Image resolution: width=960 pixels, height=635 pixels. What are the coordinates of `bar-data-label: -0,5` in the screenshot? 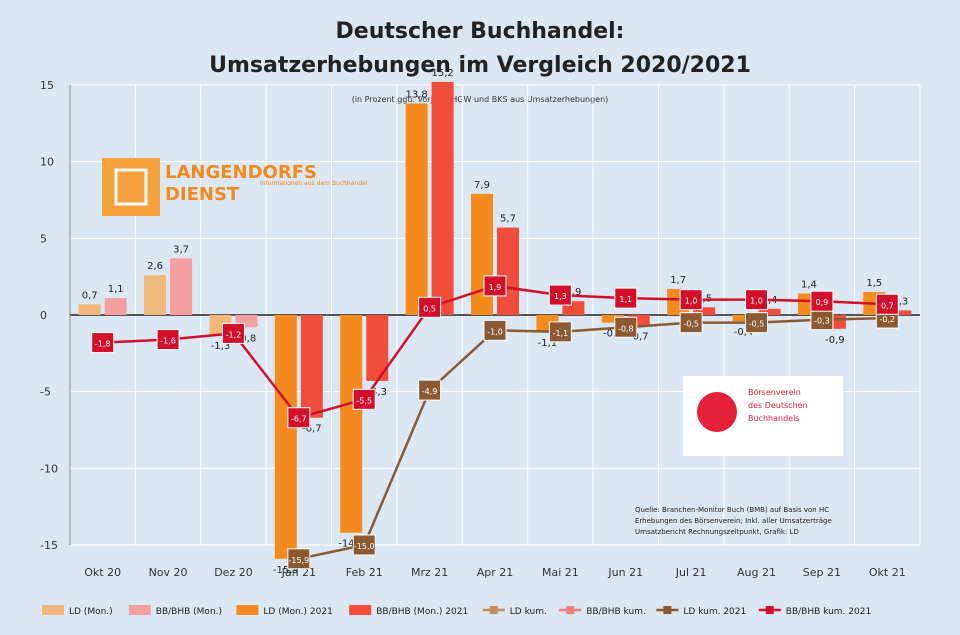 It's located at (613, 334).